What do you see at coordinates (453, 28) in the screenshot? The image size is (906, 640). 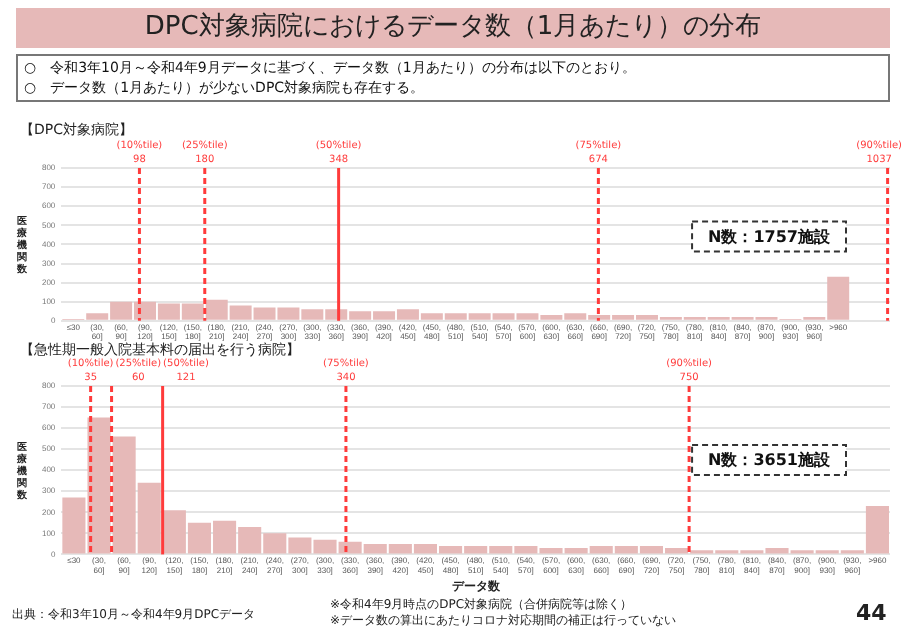 I see `text: DPC対象病院におけるデータ数（1月あたり）の分布` at bounding box center [453, 28].